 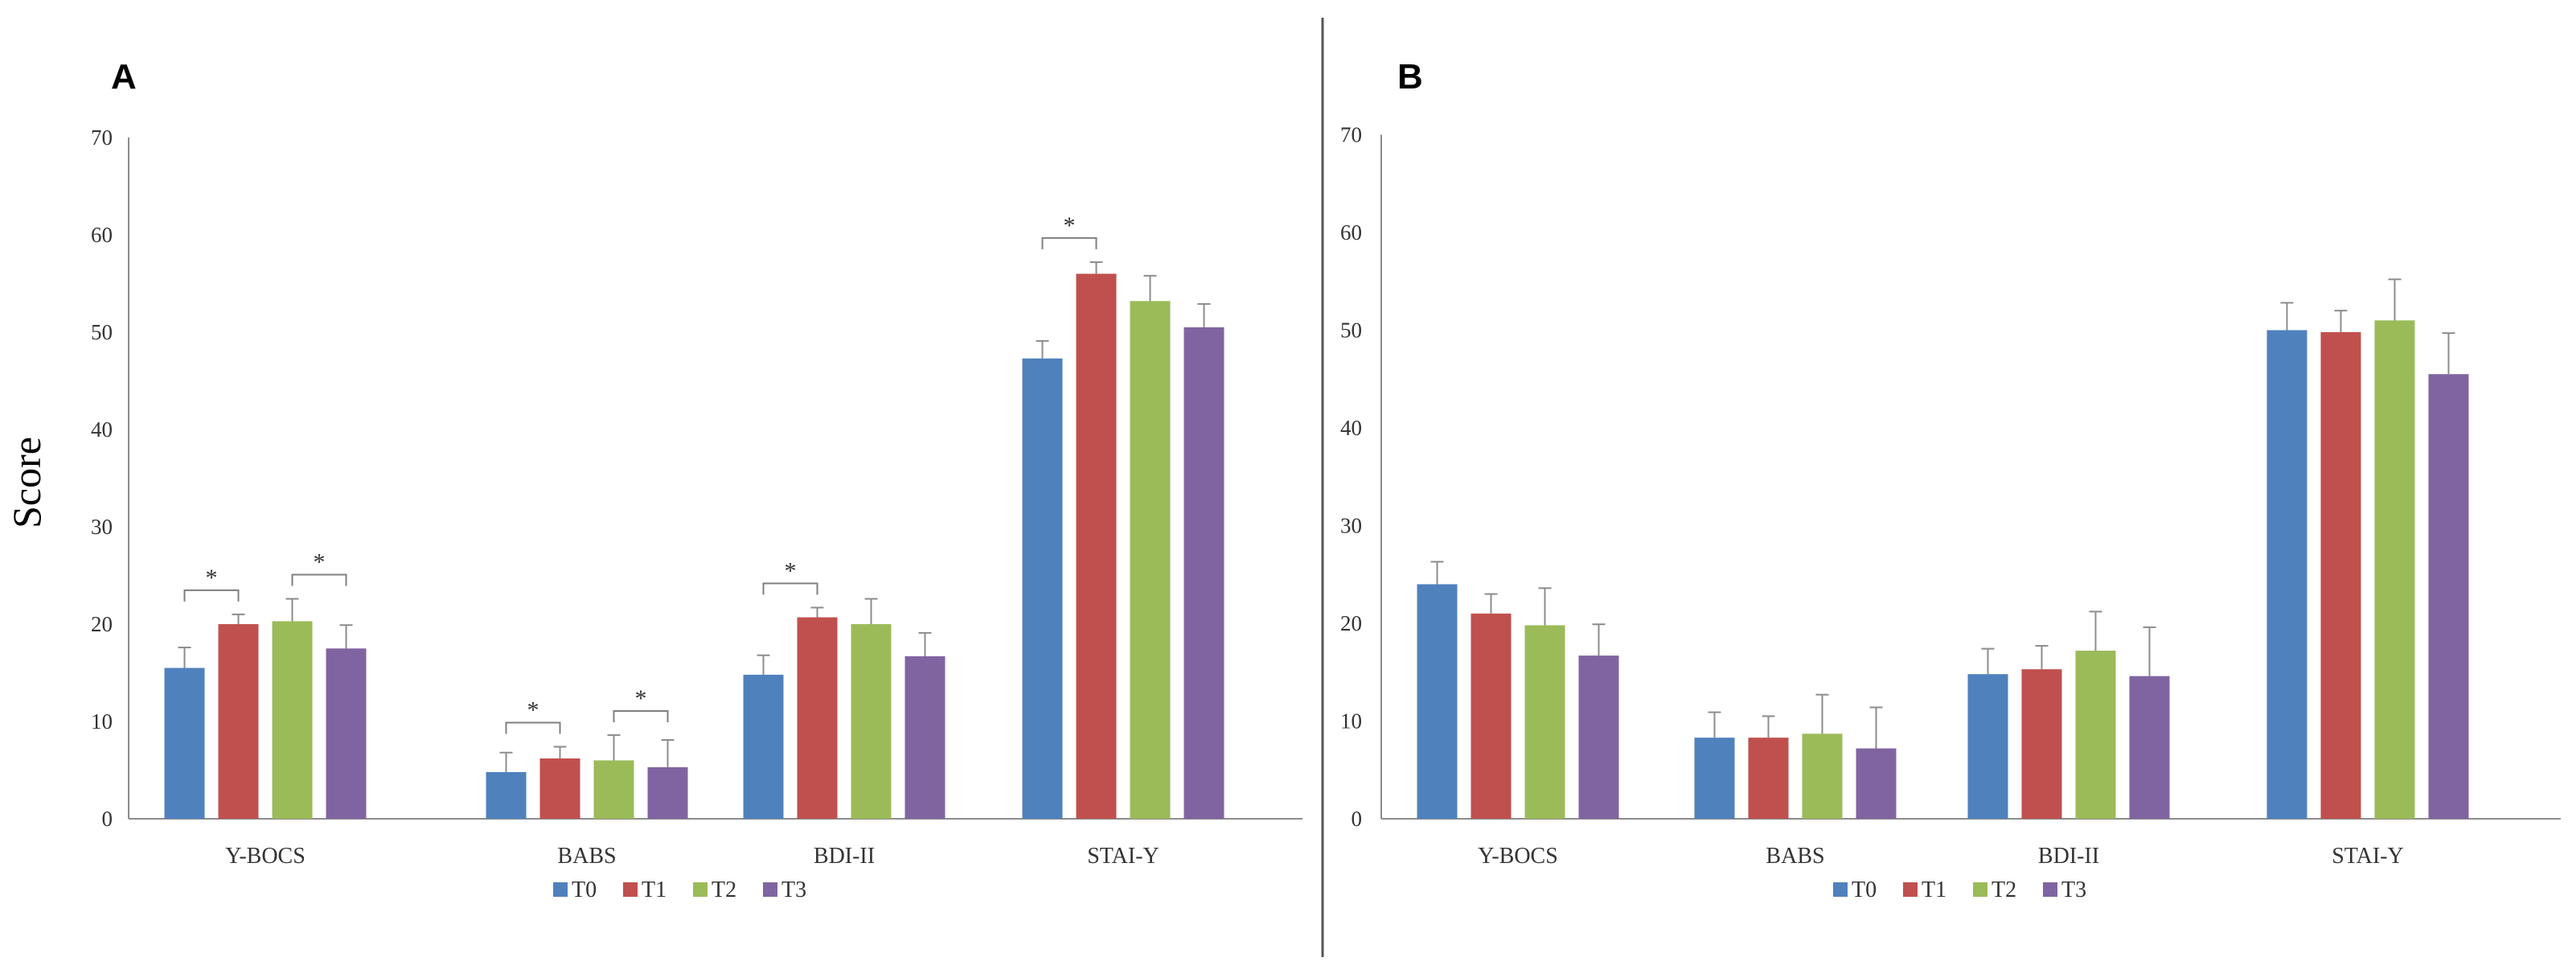 What do you see at coordinates (124, 77) in the screenshot?
I see `panel-letter: A` at bounding box center [124, 77].